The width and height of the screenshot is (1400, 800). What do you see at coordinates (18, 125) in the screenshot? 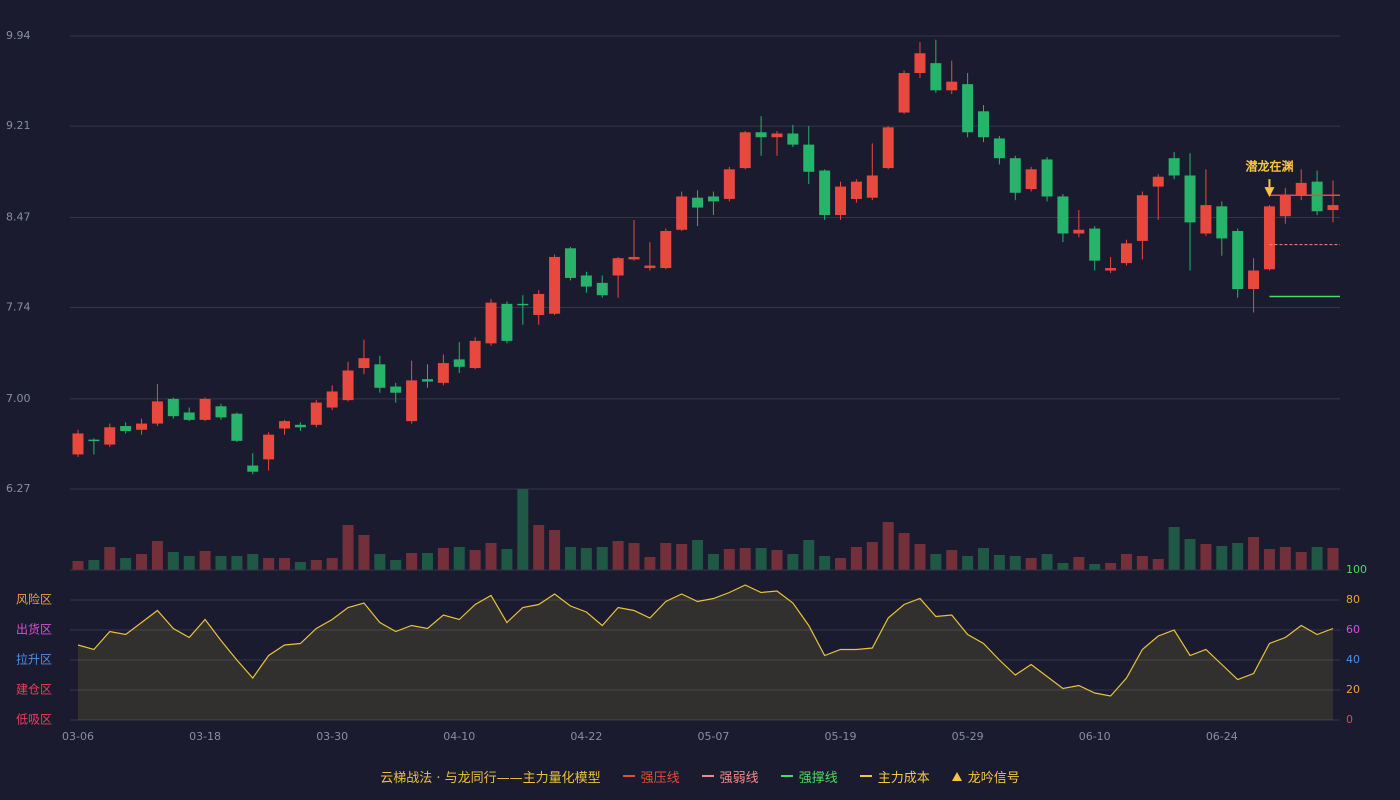
I see `y-tick-label: 9.21` at bounding box center [18, 125].